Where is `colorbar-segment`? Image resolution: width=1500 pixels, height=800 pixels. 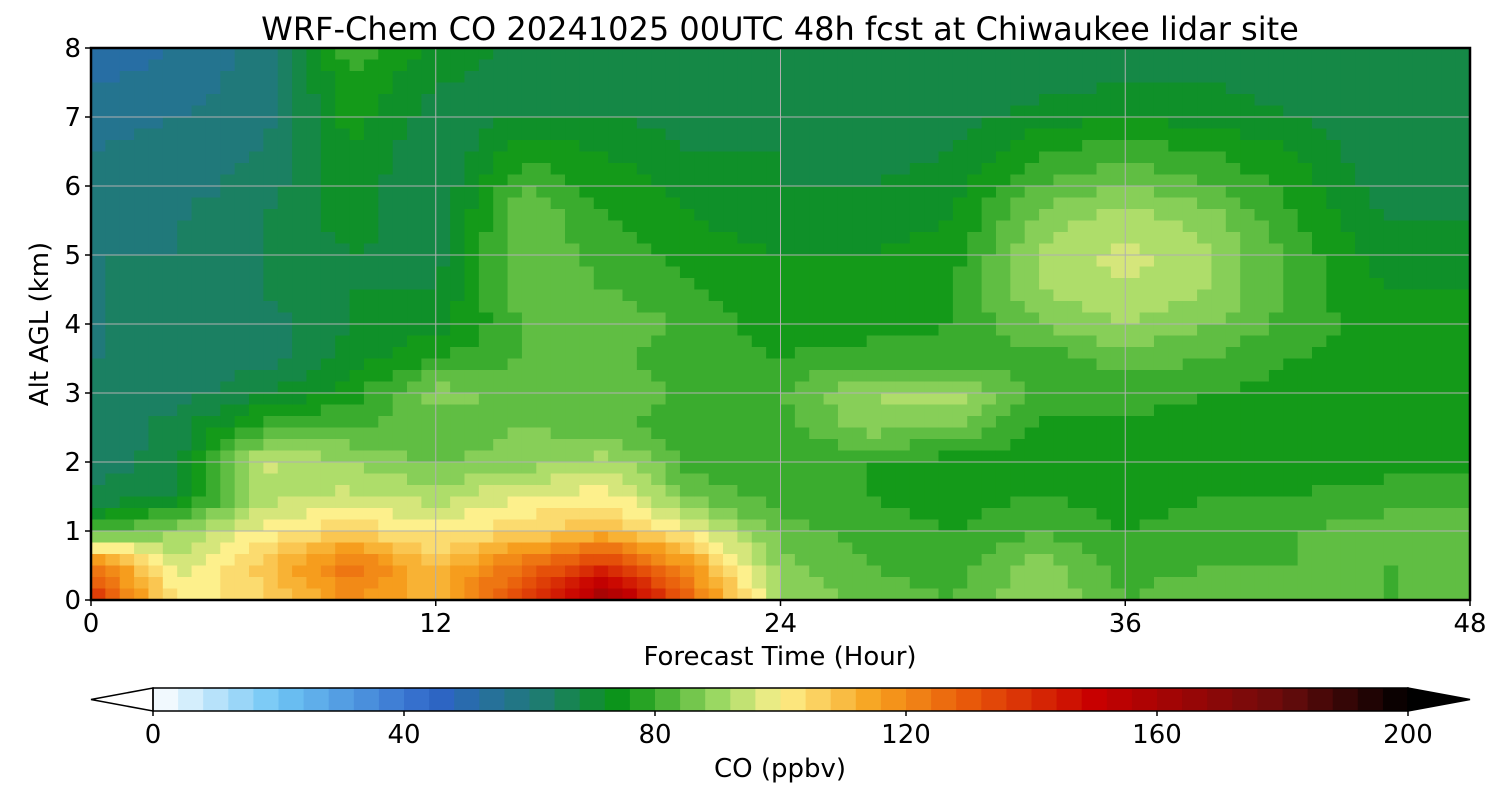 colorbar-segment is located at coordinates (467, 699).